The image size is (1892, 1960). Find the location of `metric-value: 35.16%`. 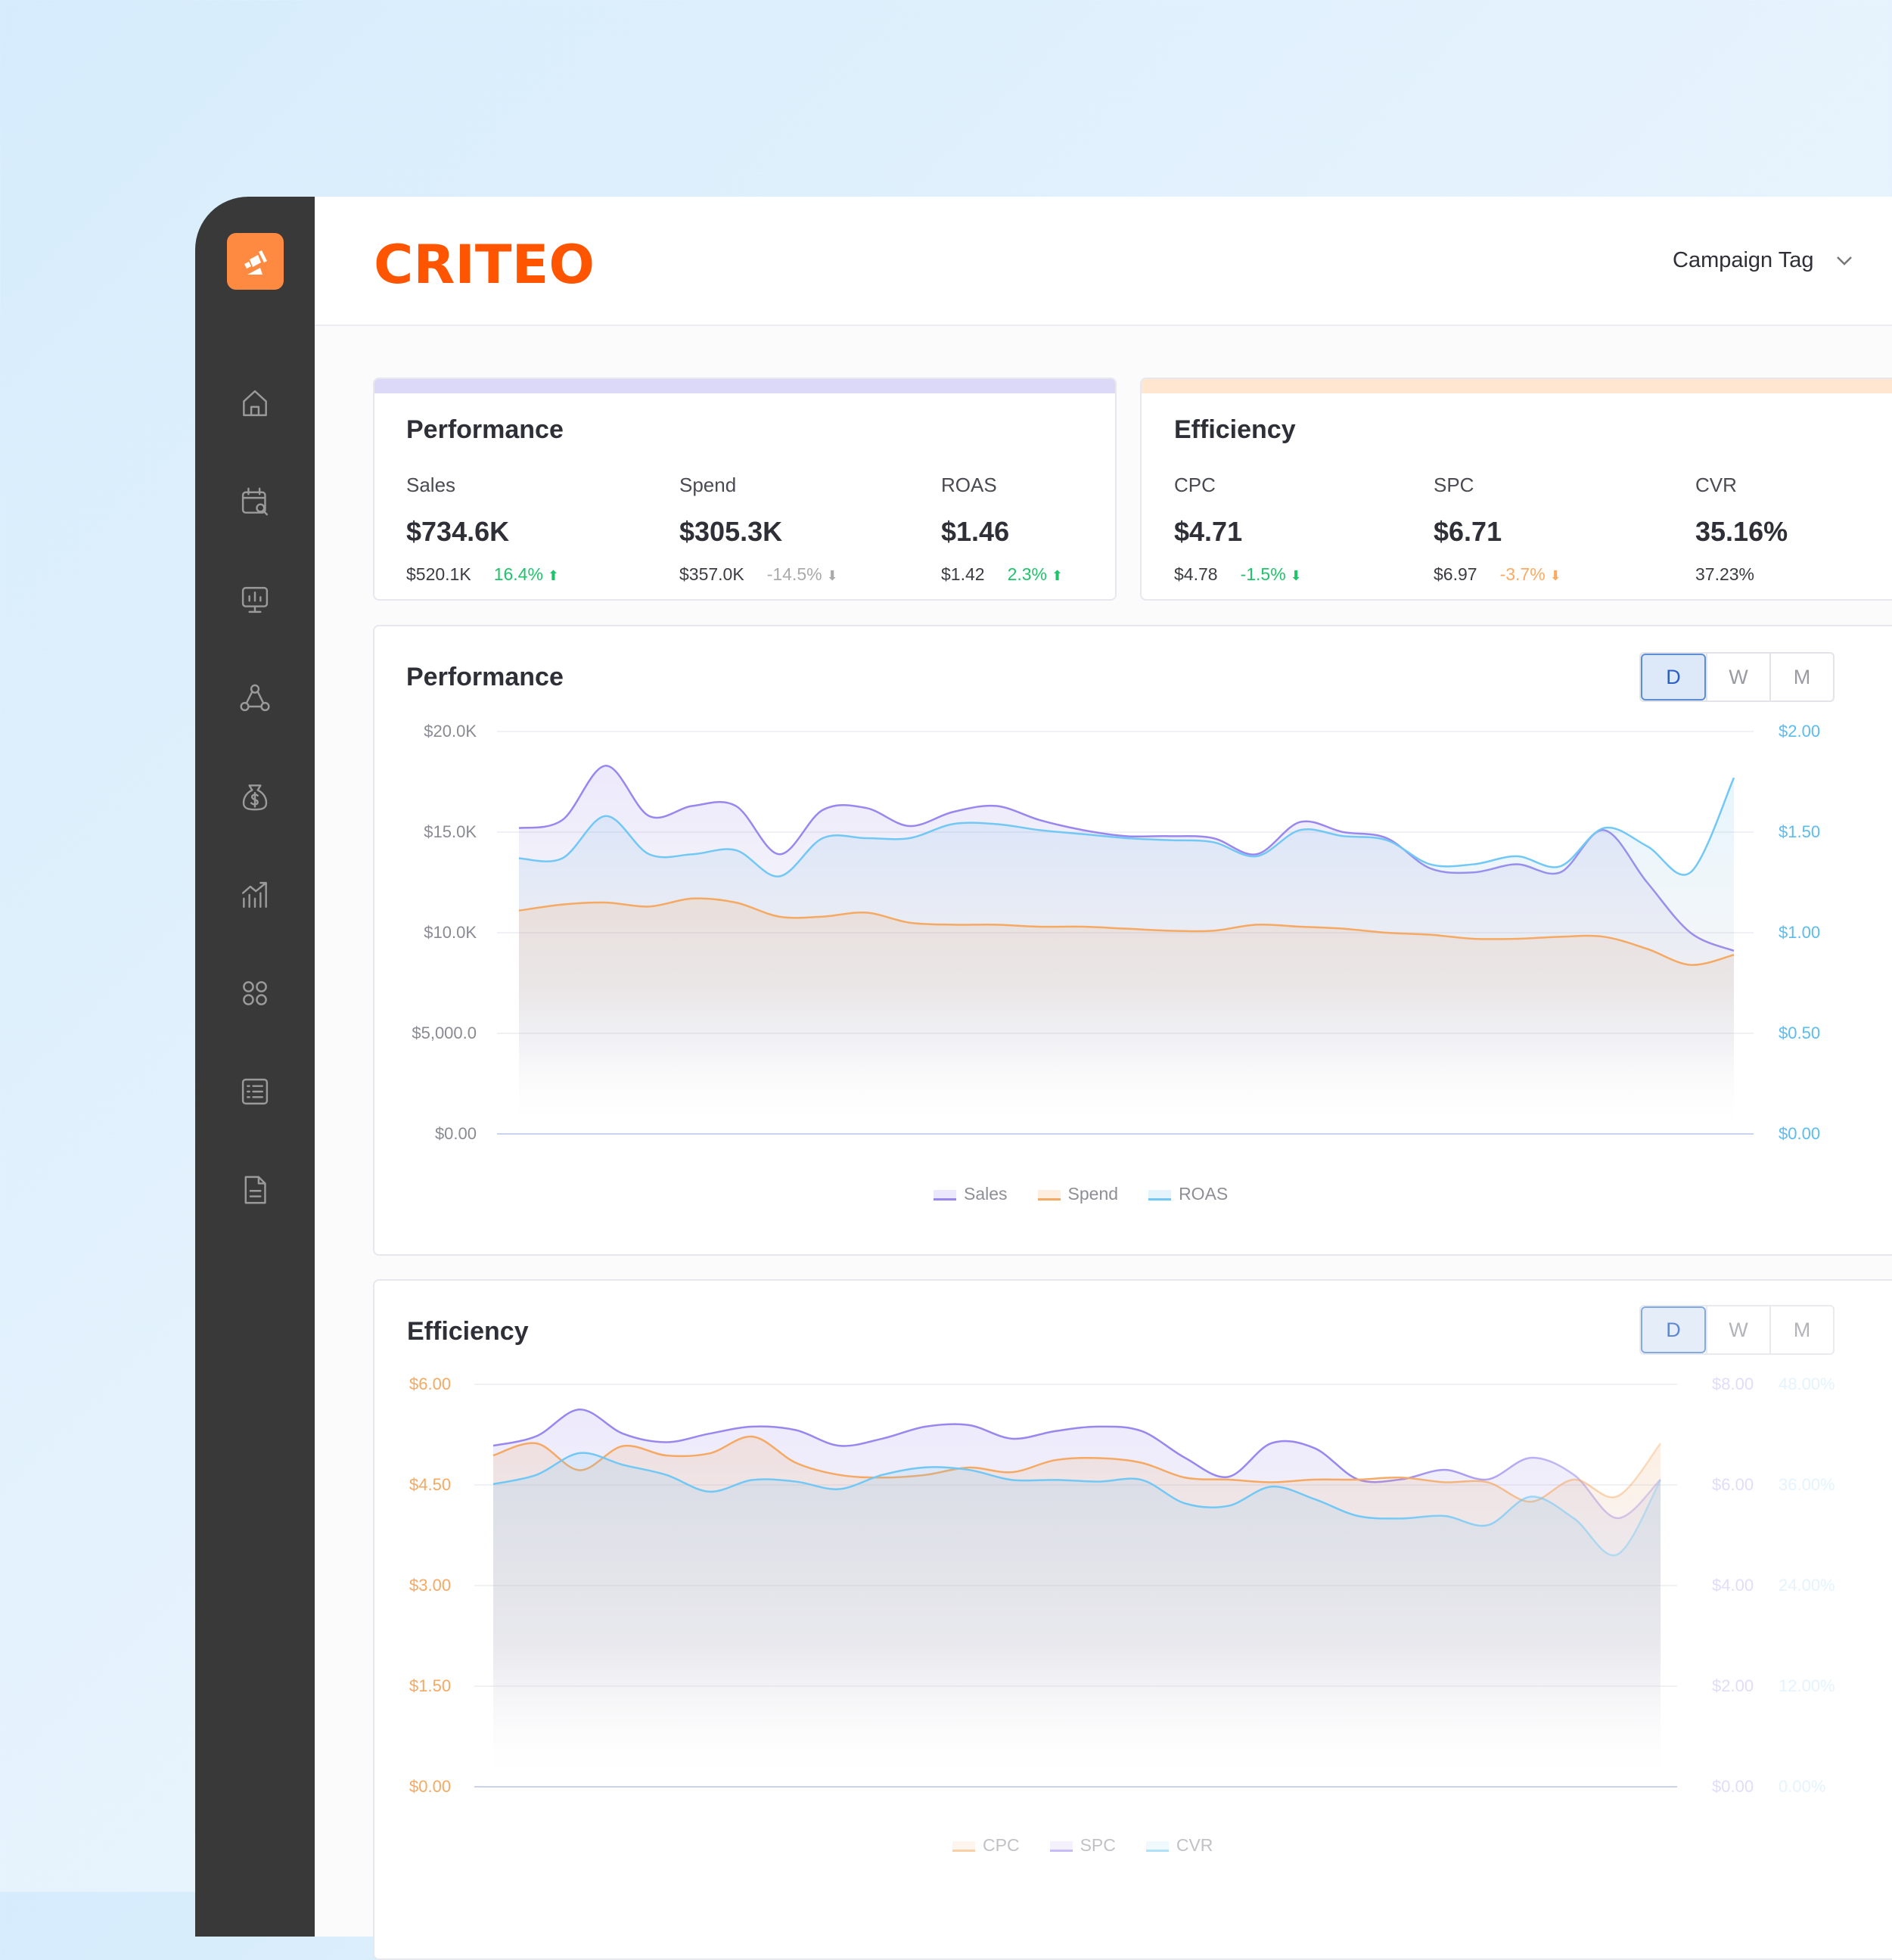

metric-value: 35.16% is located at coordinates (1741, 531).